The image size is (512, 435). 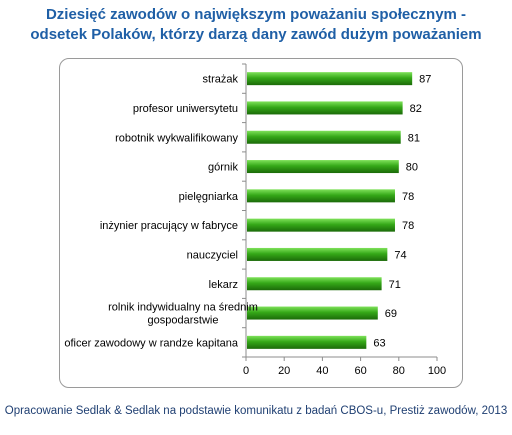 I want to click on x-tick-label: 40, so click(x=322, y=371).